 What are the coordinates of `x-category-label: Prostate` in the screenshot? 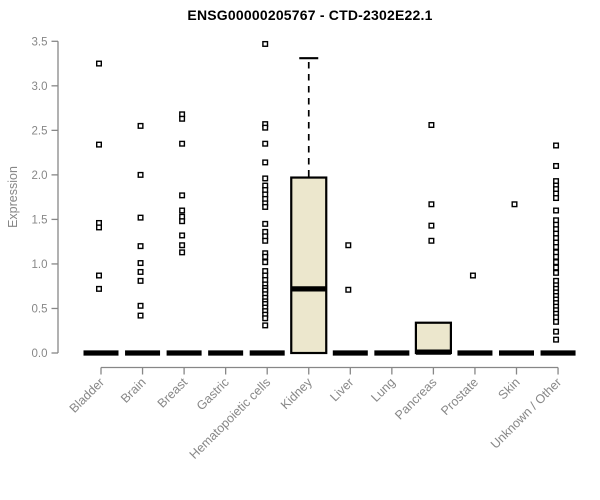 It's located at (459, 396).